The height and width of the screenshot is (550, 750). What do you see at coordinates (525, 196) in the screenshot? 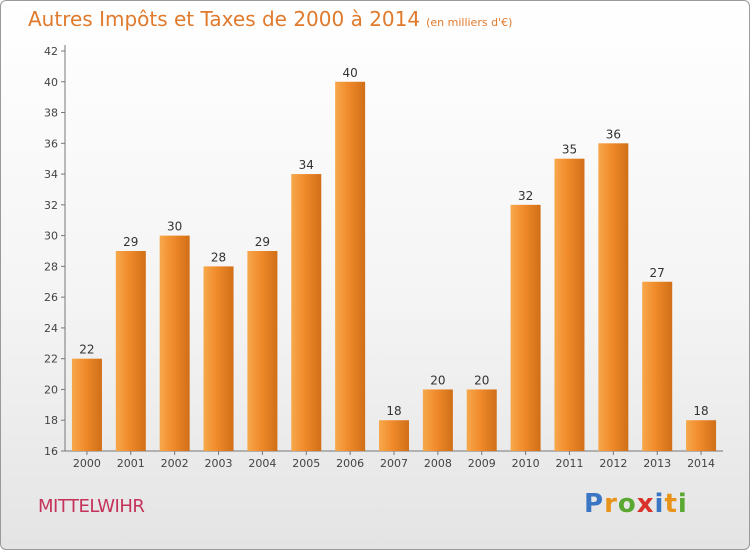
I see `data-label-2010: 32` at bounding box center [525, 196].